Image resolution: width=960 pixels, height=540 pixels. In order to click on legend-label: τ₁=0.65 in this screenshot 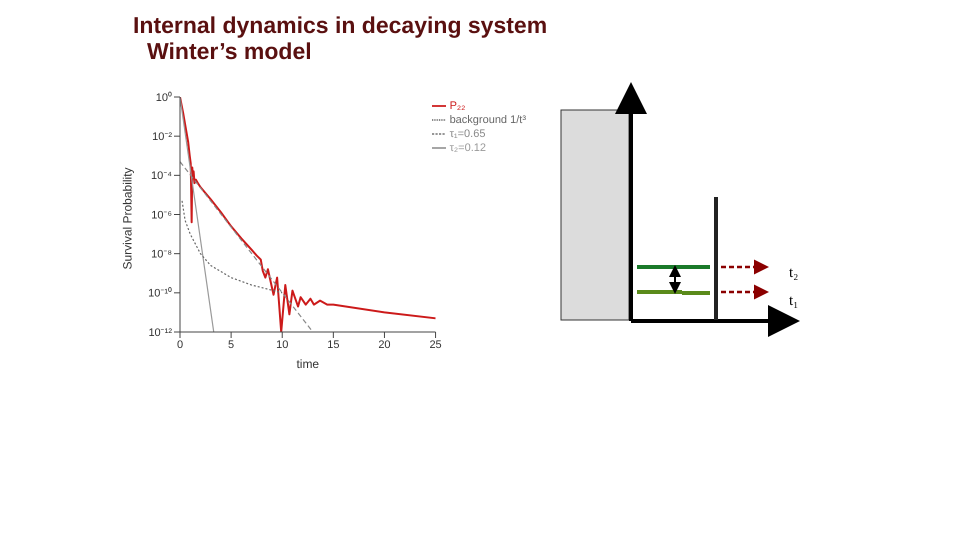, I will do `click(468, 134)`.